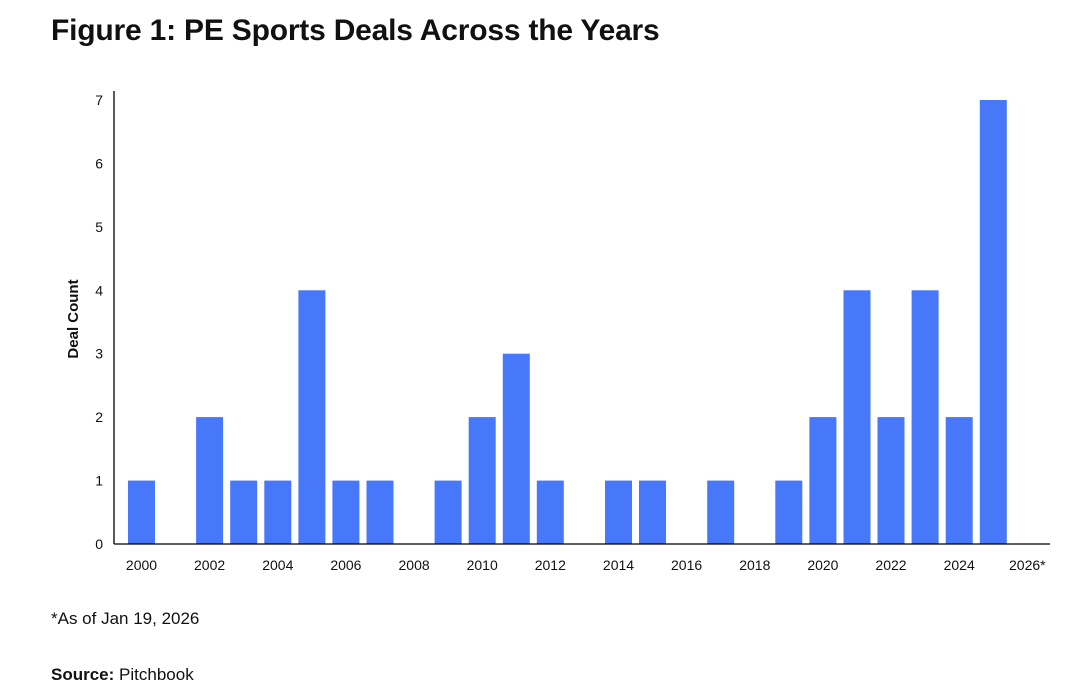  Describe the element at coordinates (346, 512) in the screenshot. I see `bar-2006` at that location.